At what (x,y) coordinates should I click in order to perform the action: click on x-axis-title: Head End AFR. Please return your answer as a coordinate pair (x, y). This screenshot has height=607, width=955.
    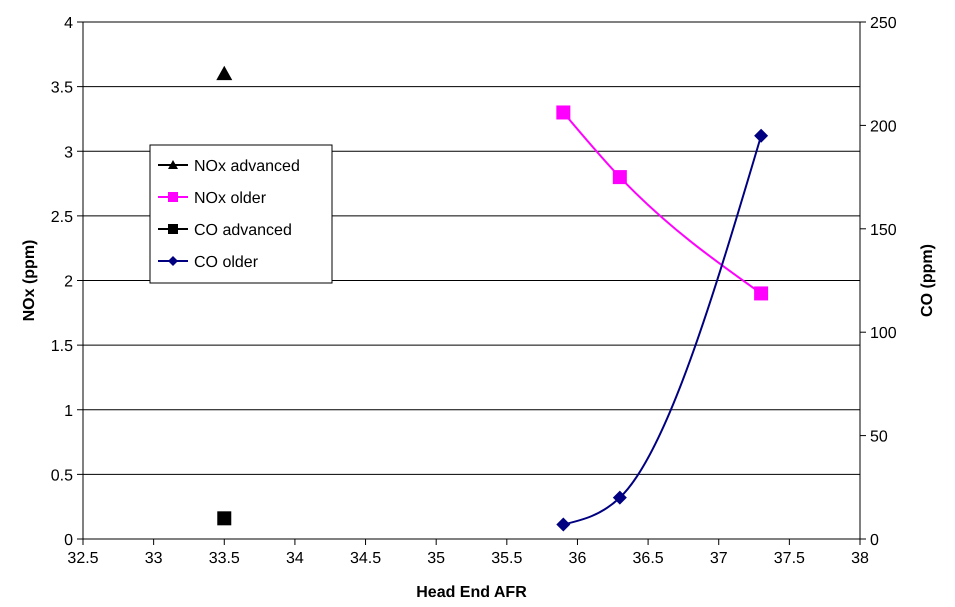
    Looking at the image, I should click on (472, 592).